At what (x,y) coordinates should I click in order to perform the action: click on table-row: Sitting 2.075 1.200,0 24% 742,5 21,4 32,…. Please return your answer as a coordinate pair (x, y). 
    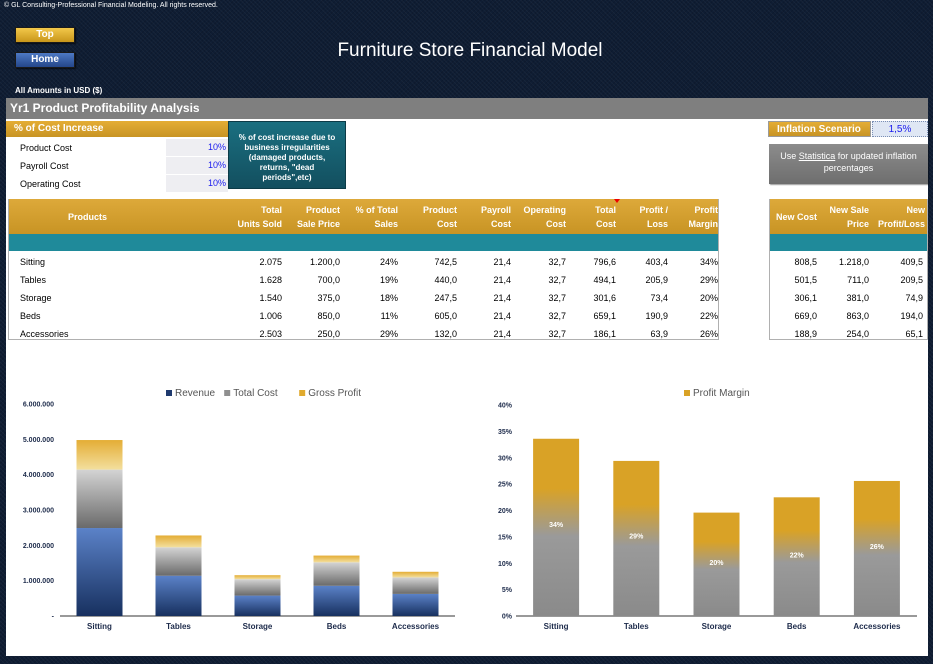
    Looking at the image, I should click on (369, 262).